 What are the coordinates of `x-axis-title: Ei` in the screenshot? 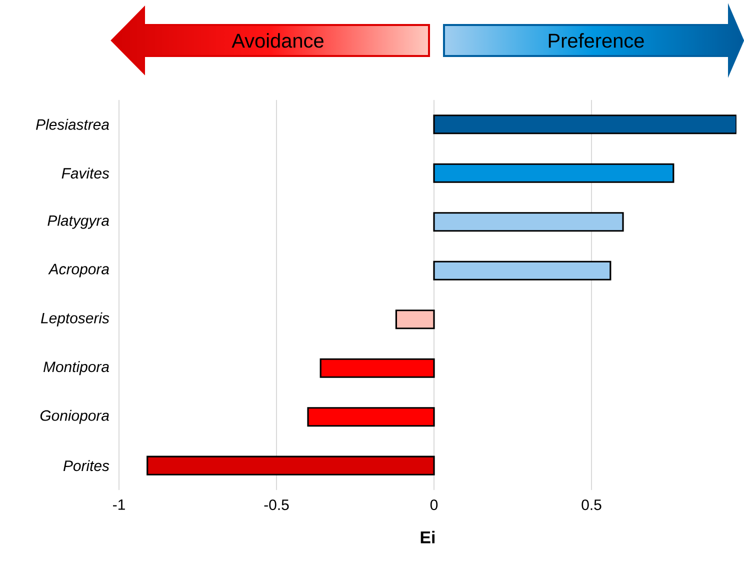 It's located at (427, 537).